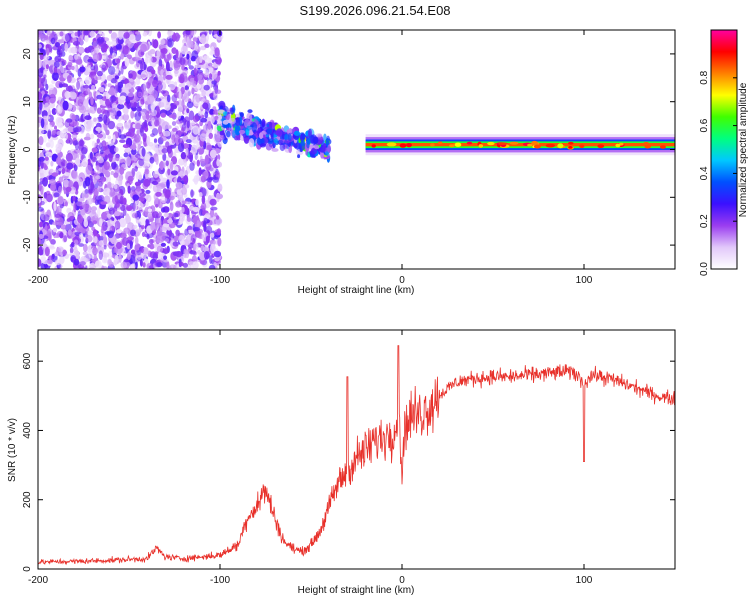 The image size is (750, 600). Describe the element at coordinates (27, 102) in the screenshot. I see `spectrogram-ytick-label: 10` at that location.